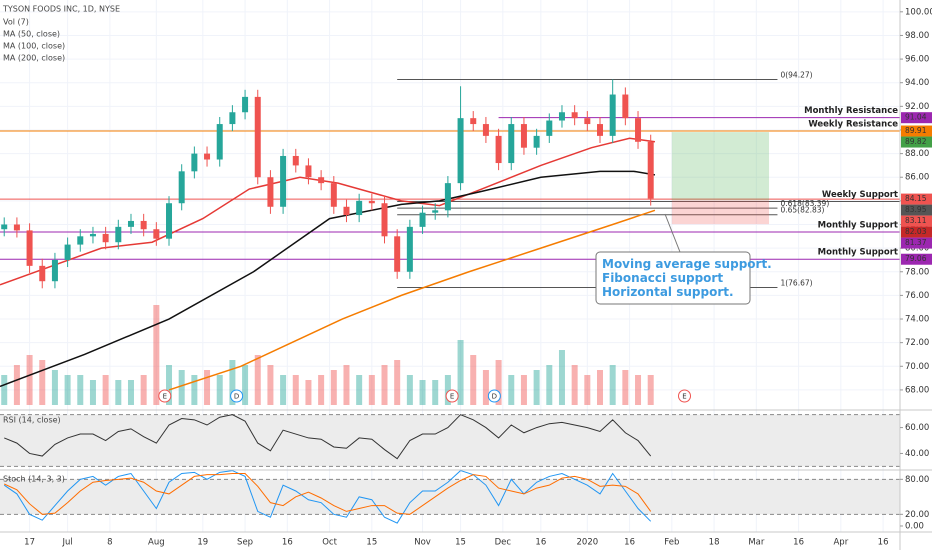  Describe the element at coordinates (202, 543) in the screenshot. I see `x-tick-label: 19` at that location.